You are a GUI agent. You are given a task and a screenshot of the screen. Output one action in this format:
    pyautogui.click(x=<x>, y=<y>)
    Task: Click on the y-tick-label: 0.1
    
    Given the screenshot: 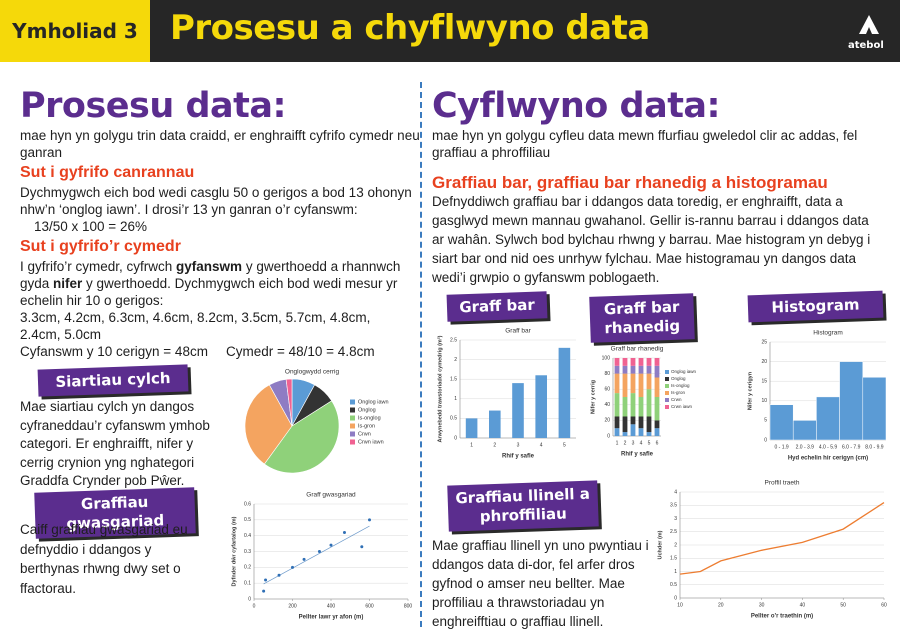 What is the action you would take?
    pyautogui.click(x=247, y=583)
    